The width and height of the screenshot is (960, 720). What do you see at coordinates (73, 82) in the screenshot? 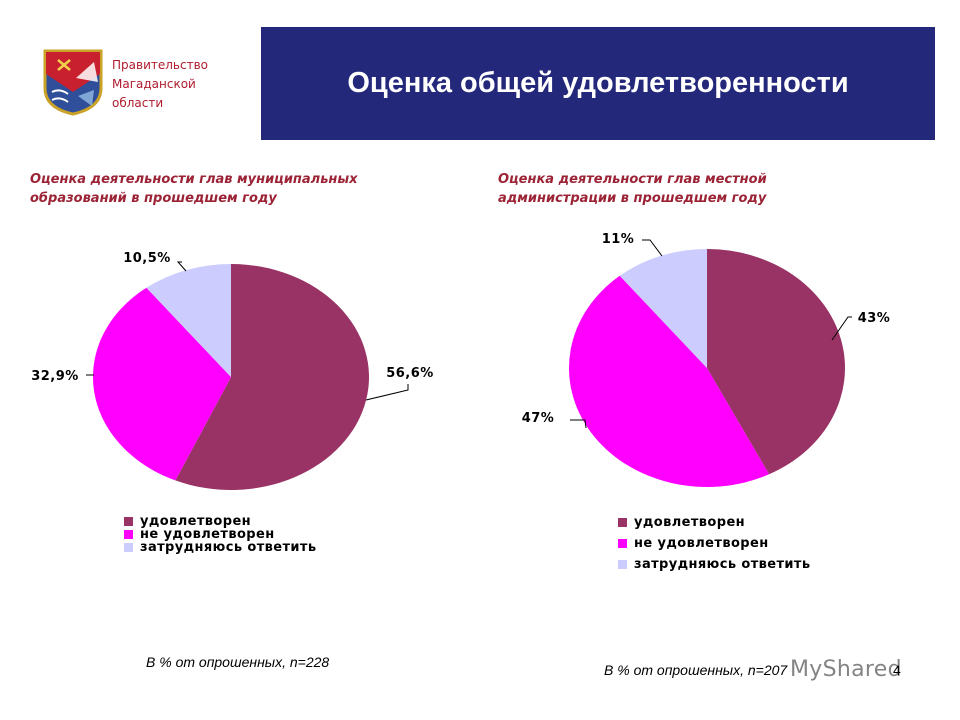
I see `coat-of-arms-icon` at bounding box center [73, 82].